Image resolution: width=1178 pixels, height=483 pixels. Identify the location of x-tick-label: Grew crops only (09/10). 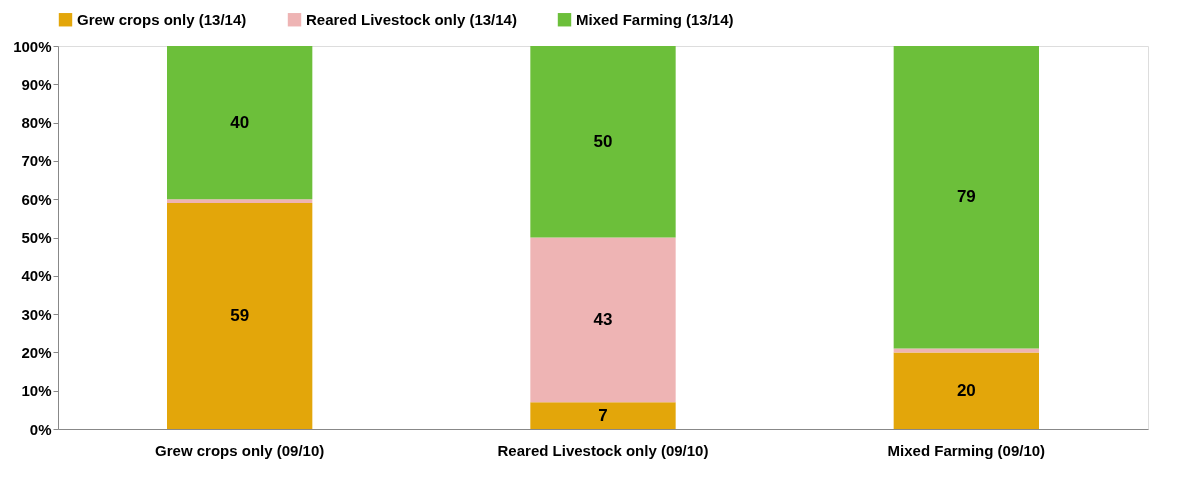
(240, 450).